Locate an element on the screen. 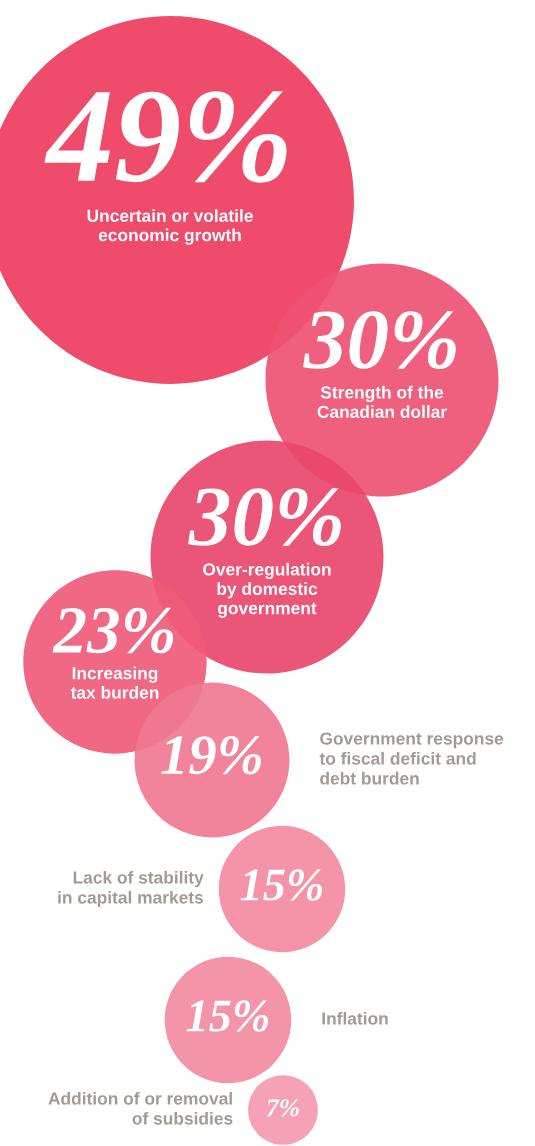 This screenshot has width=535, height=1146. category-label: Uncertain or volatile economic growth is located at coordinates (170, 227).